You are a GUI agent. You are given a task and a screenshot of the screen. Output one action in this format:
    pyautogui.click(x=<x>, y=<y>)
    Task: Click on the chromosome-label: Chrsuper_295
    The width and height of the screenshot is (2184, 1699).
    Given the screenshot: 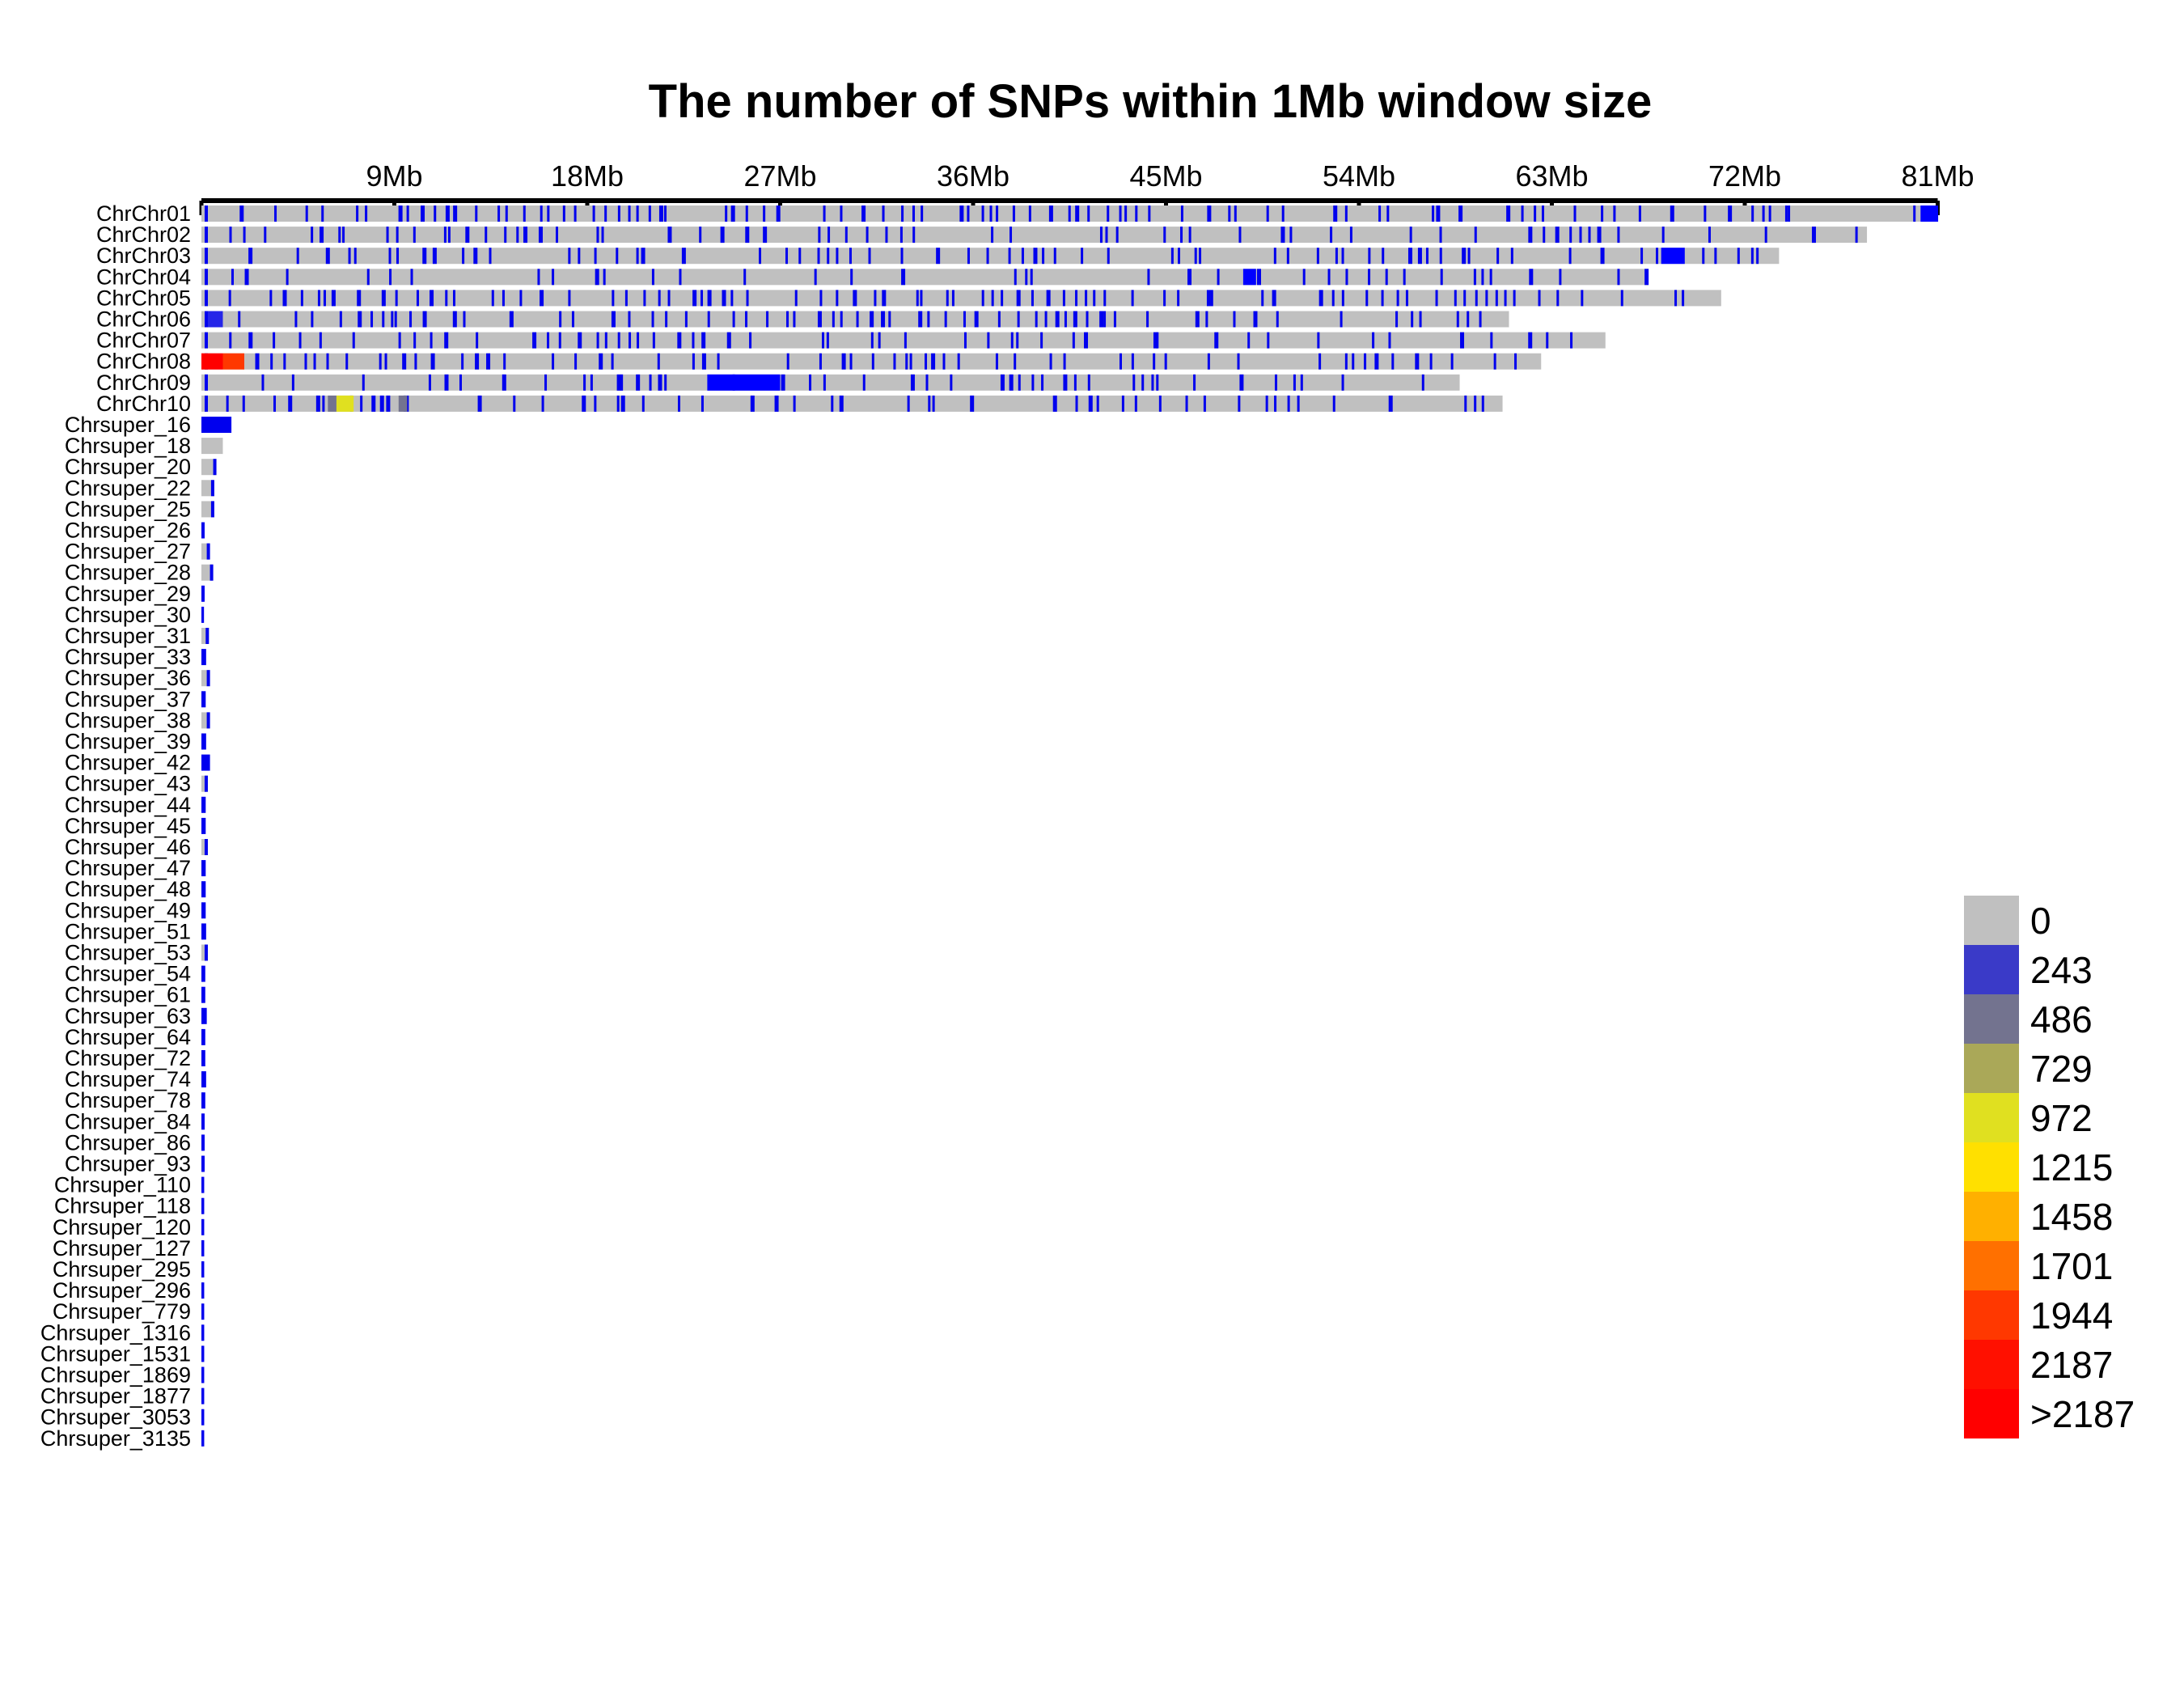 What is the action you would take?
    pyautogui.click(x=122, y=1269)
    